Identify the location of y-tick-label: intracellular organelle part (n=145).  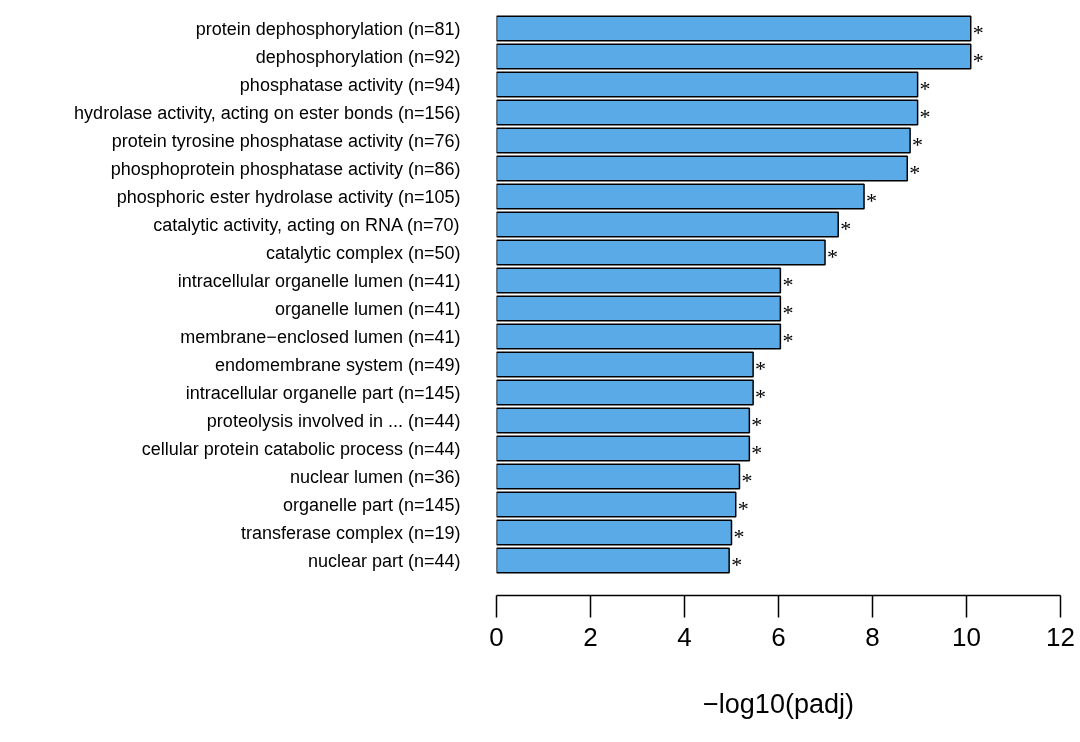
(323, 392).